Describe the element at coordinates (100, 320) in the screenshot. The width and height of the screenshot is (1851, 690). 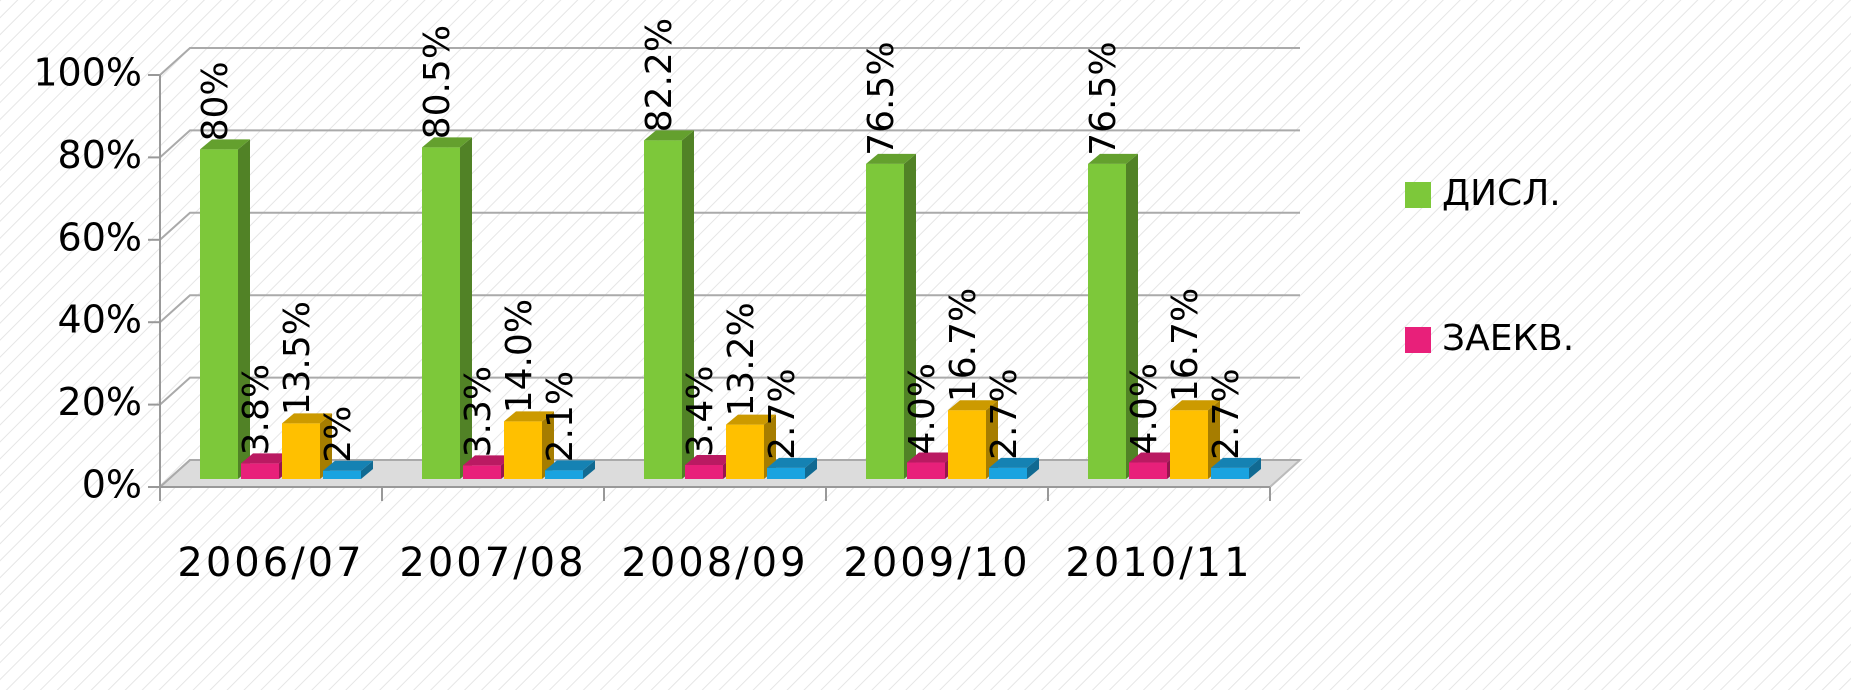
I see `y-tick-label: 40%` at that location.